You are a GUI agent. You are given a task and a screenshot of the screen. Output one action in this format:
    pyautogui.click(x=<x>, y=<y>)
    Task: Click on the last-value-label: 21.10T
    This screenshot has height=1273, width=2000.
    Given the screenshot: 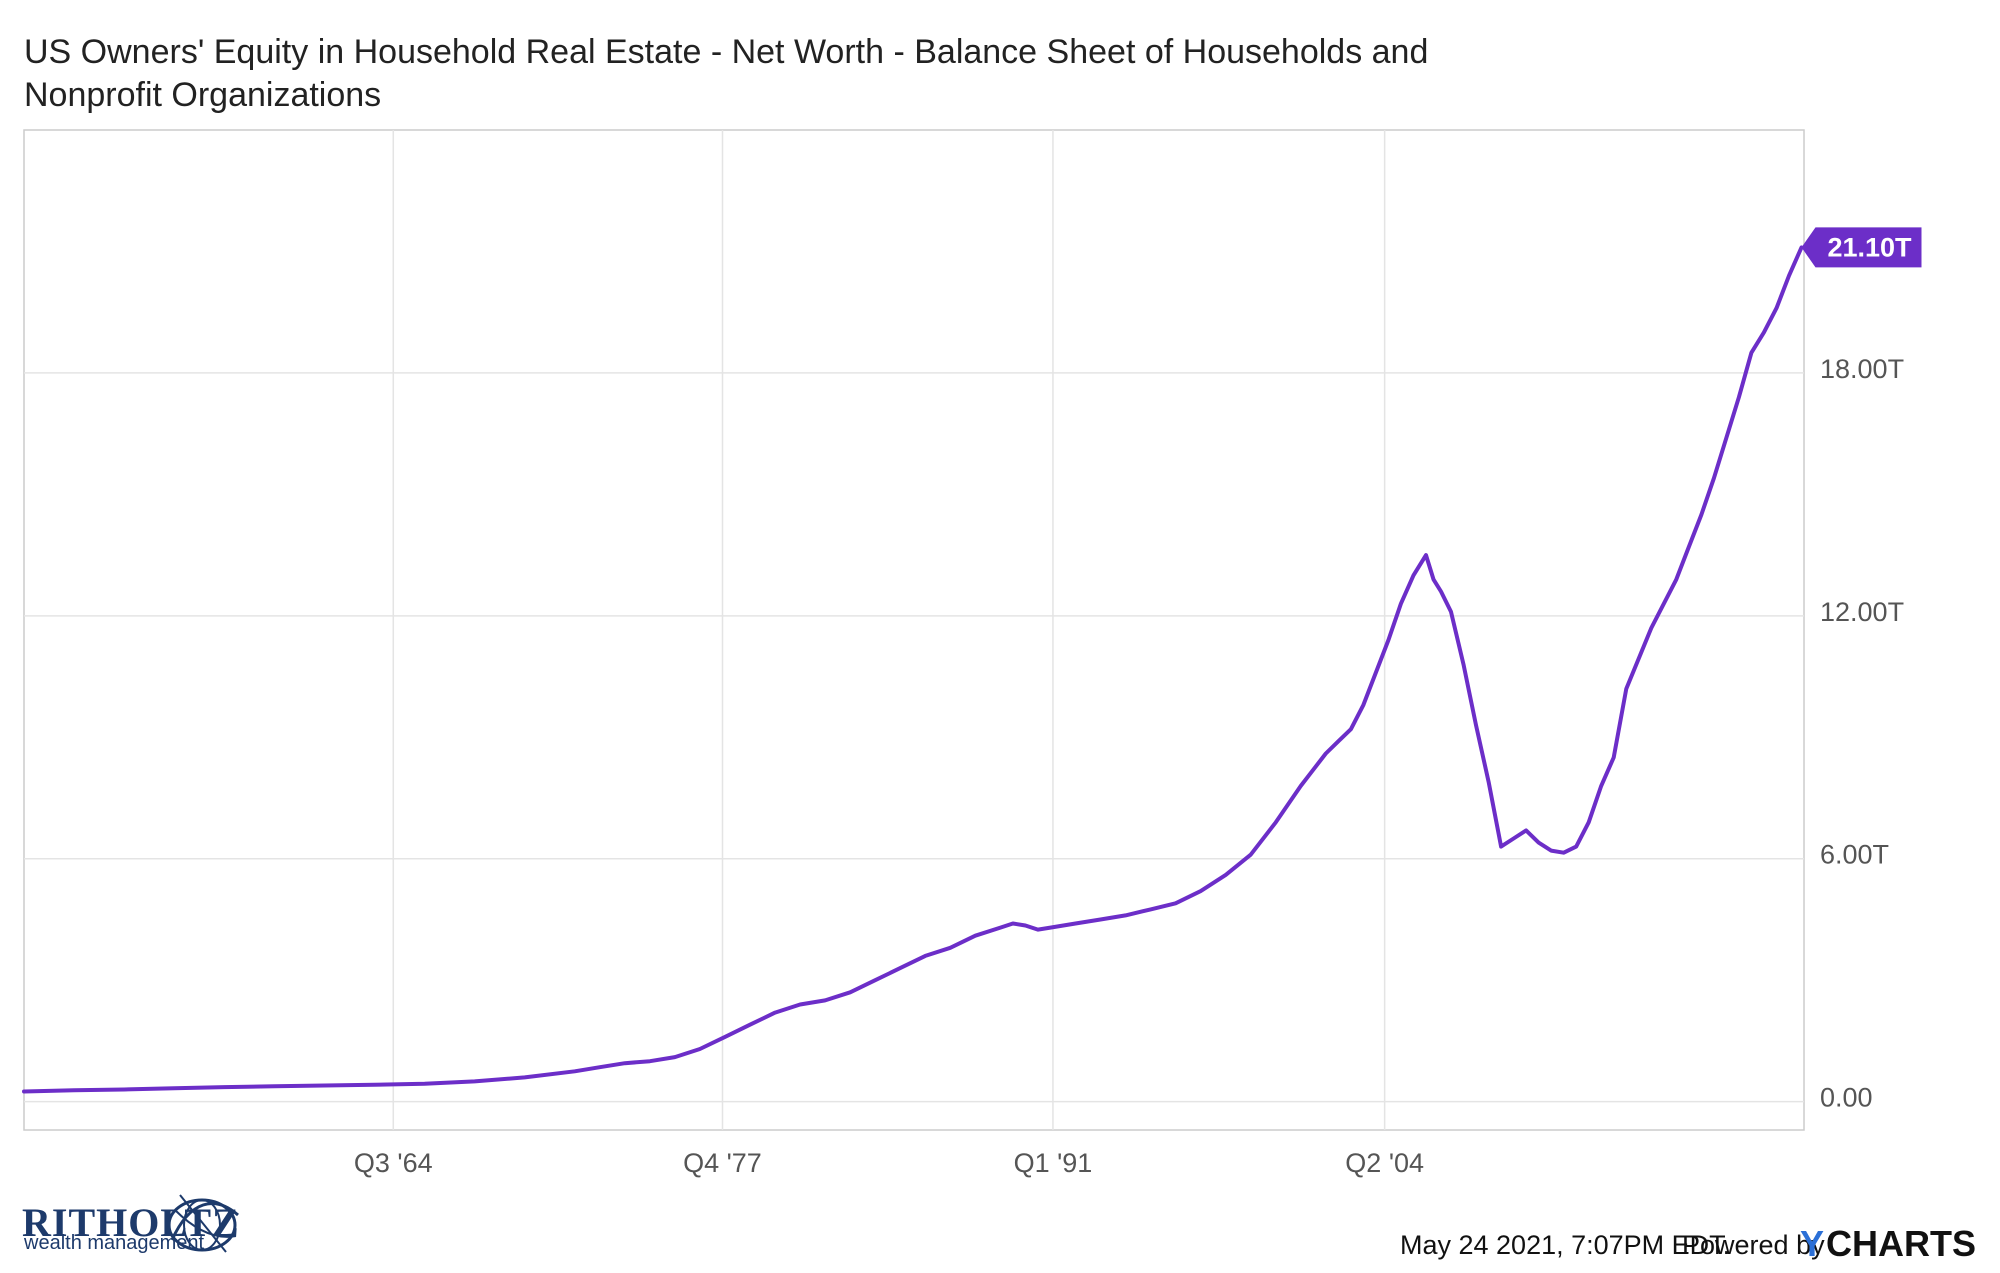 What is the action you would take?
    pyautogui.click(x=1869, y=247)
    